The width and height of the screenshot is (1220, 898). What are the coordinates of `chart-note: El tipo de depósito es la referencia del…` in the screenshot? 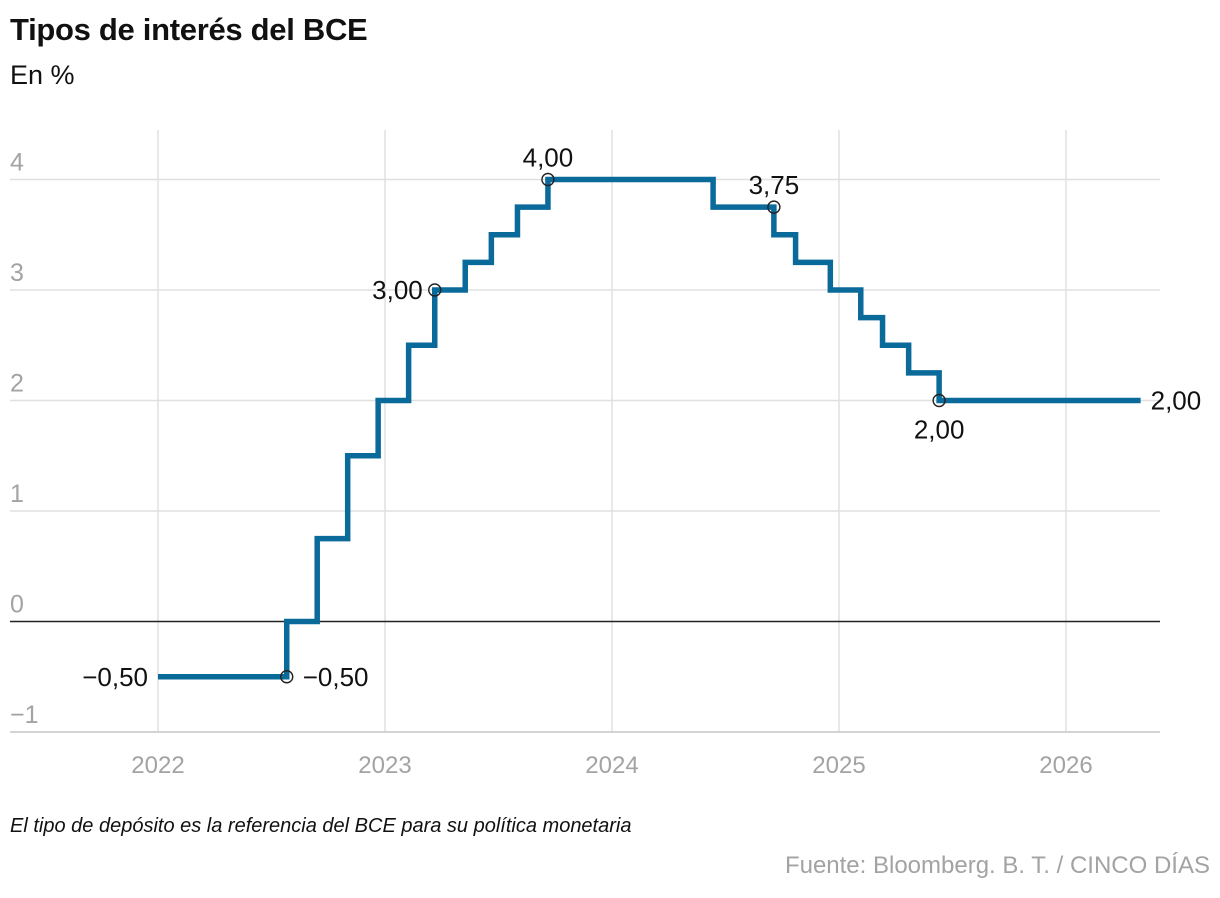 It's located at (321, 826).